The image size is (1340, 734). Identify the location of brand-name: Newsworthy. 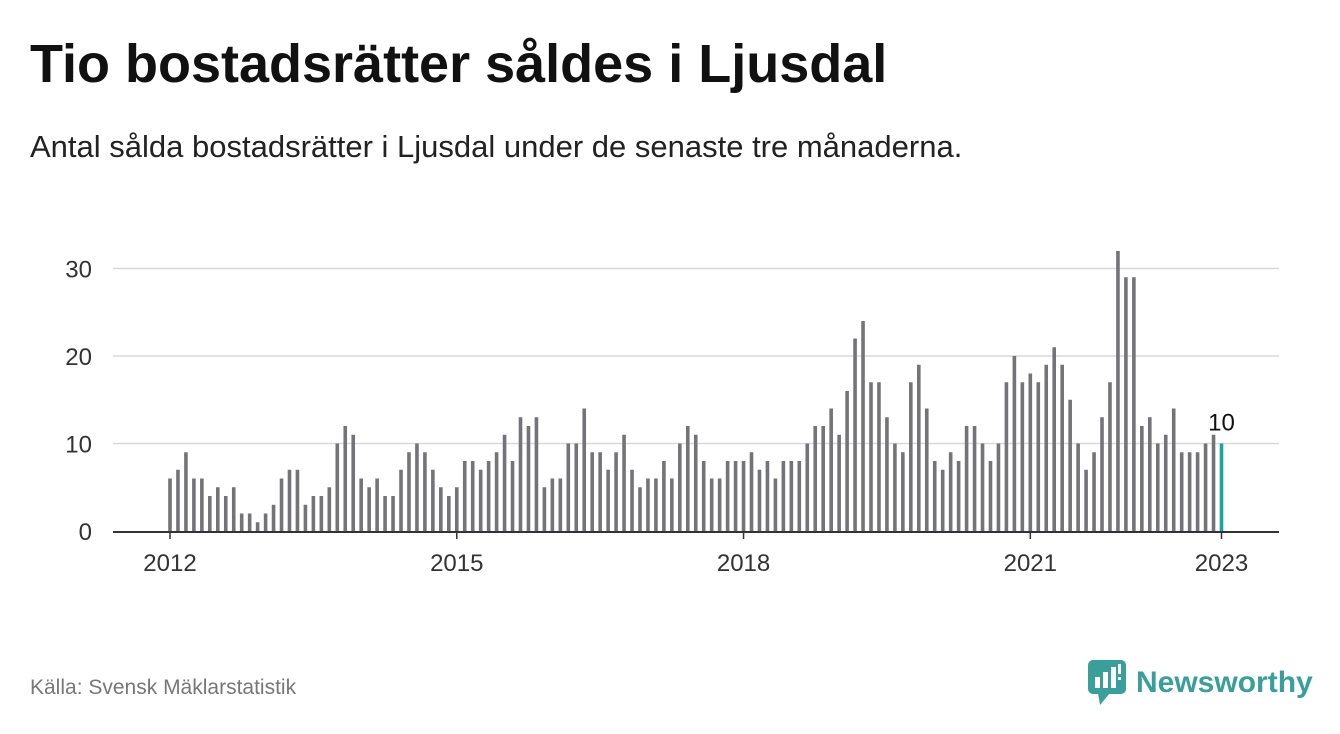
(1224, 682).